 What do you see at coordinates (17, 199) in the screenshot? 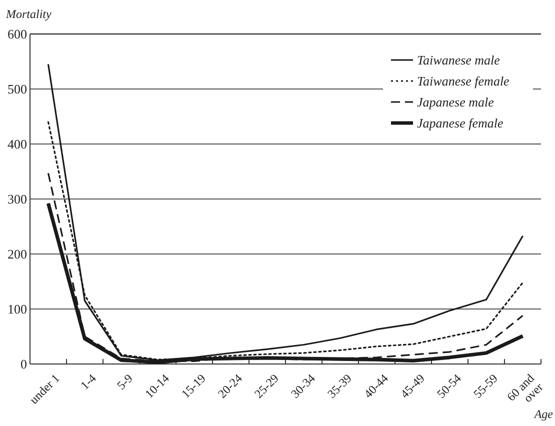
I see `y-tick-label: 300` at bounding box center [17, 199].